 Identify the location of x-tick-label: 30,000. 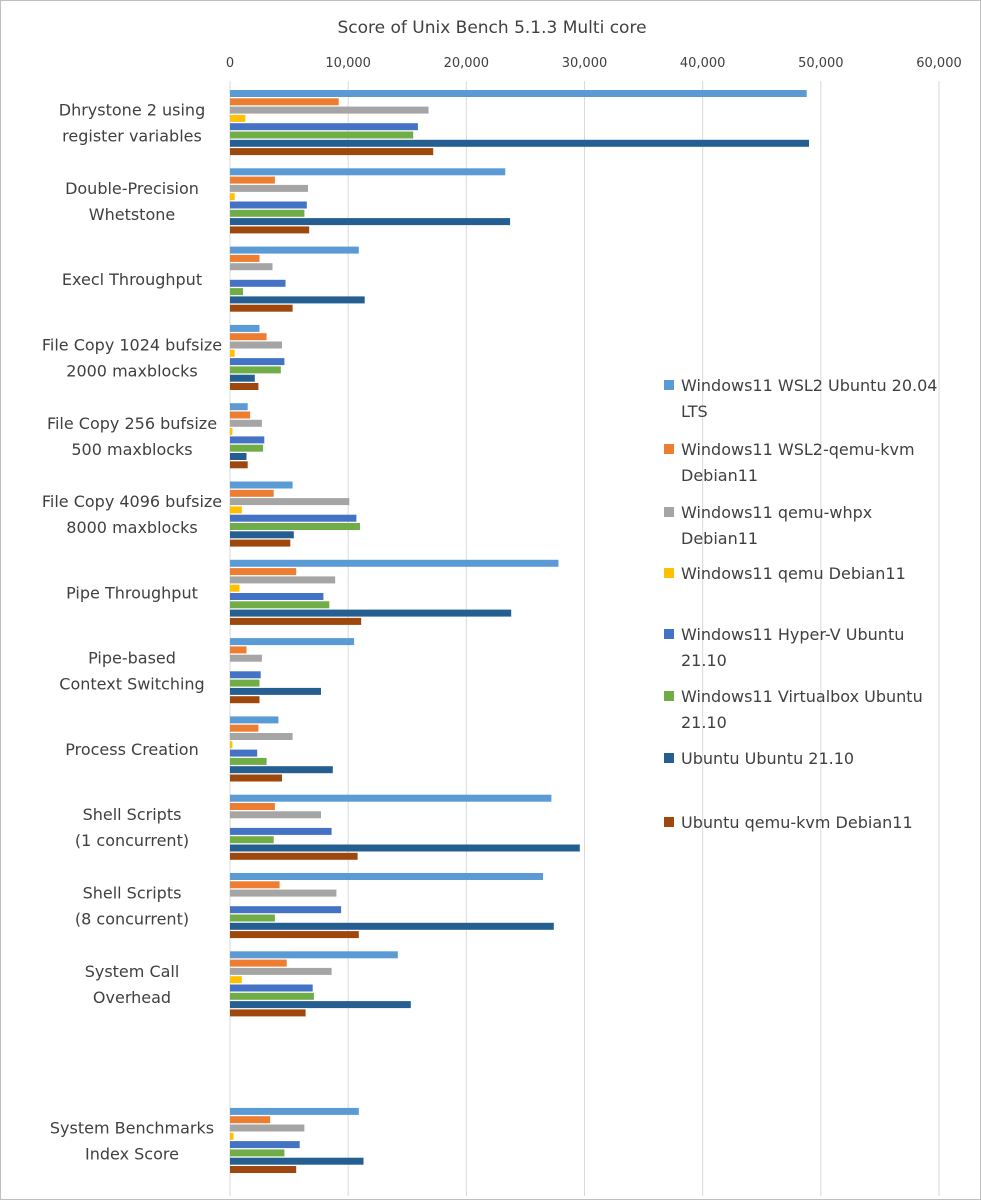
(585, 63).